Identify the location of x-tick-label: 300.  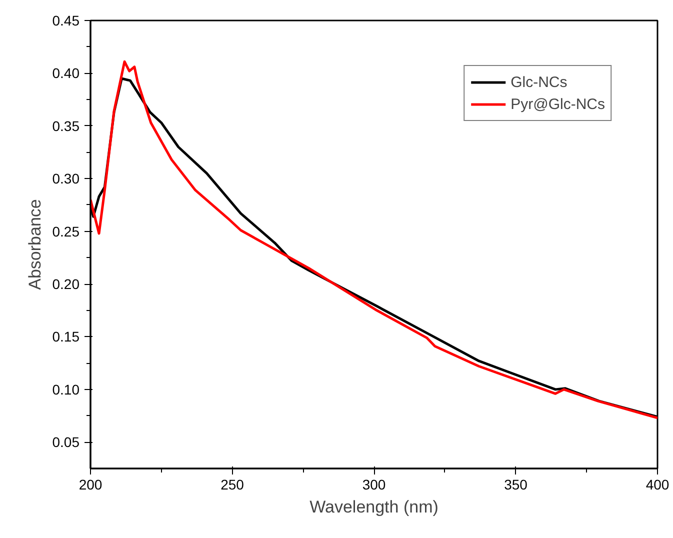
(374, 484).